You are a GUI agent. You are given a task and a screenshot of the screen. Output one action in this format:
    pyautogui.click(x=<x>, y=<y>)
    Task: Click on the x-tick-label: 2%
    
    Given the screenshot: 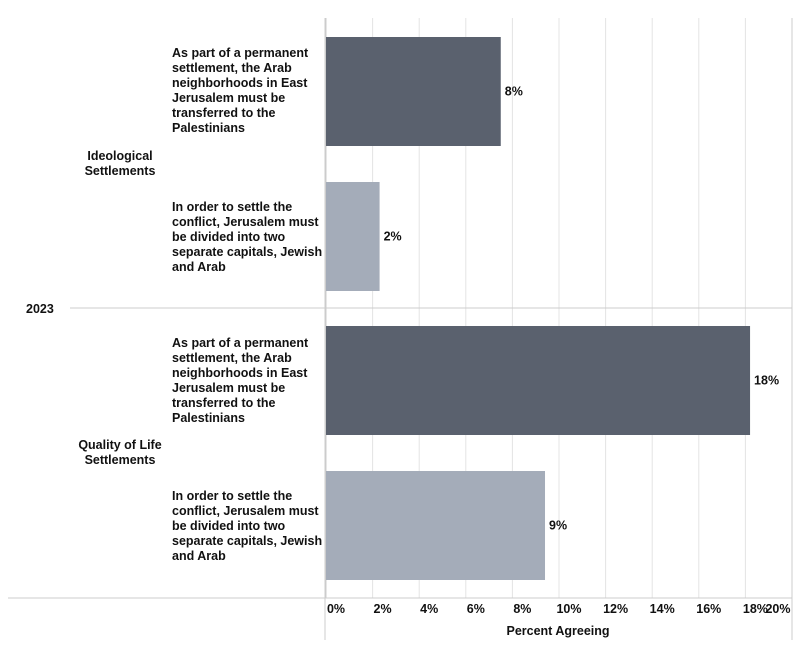 What is the action you would take?
    pyautogui.click(x=382, y=609)
    